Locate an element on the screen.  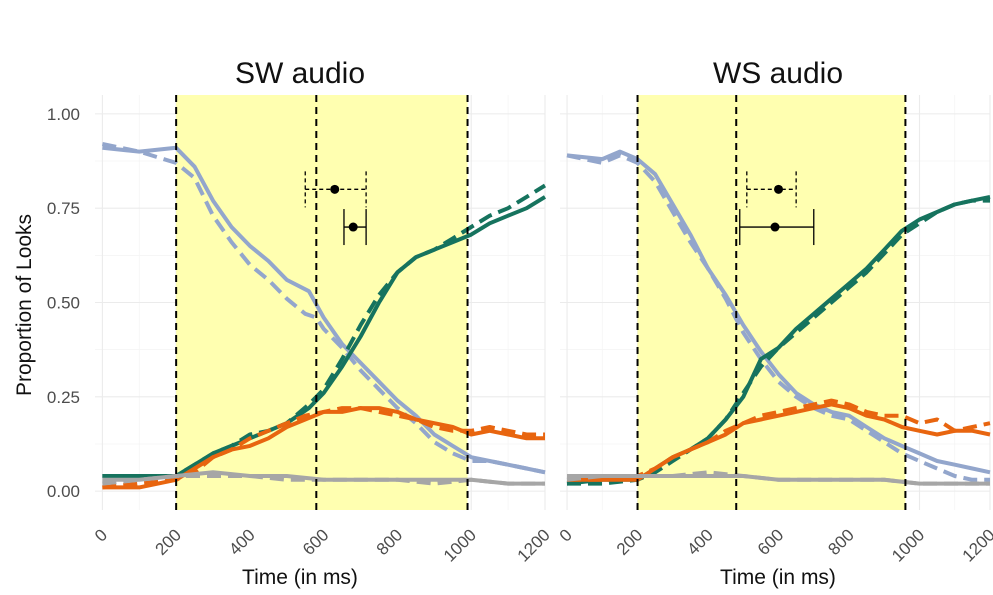
y-tick-label: 0.25 is located at coordinates (63, 397).